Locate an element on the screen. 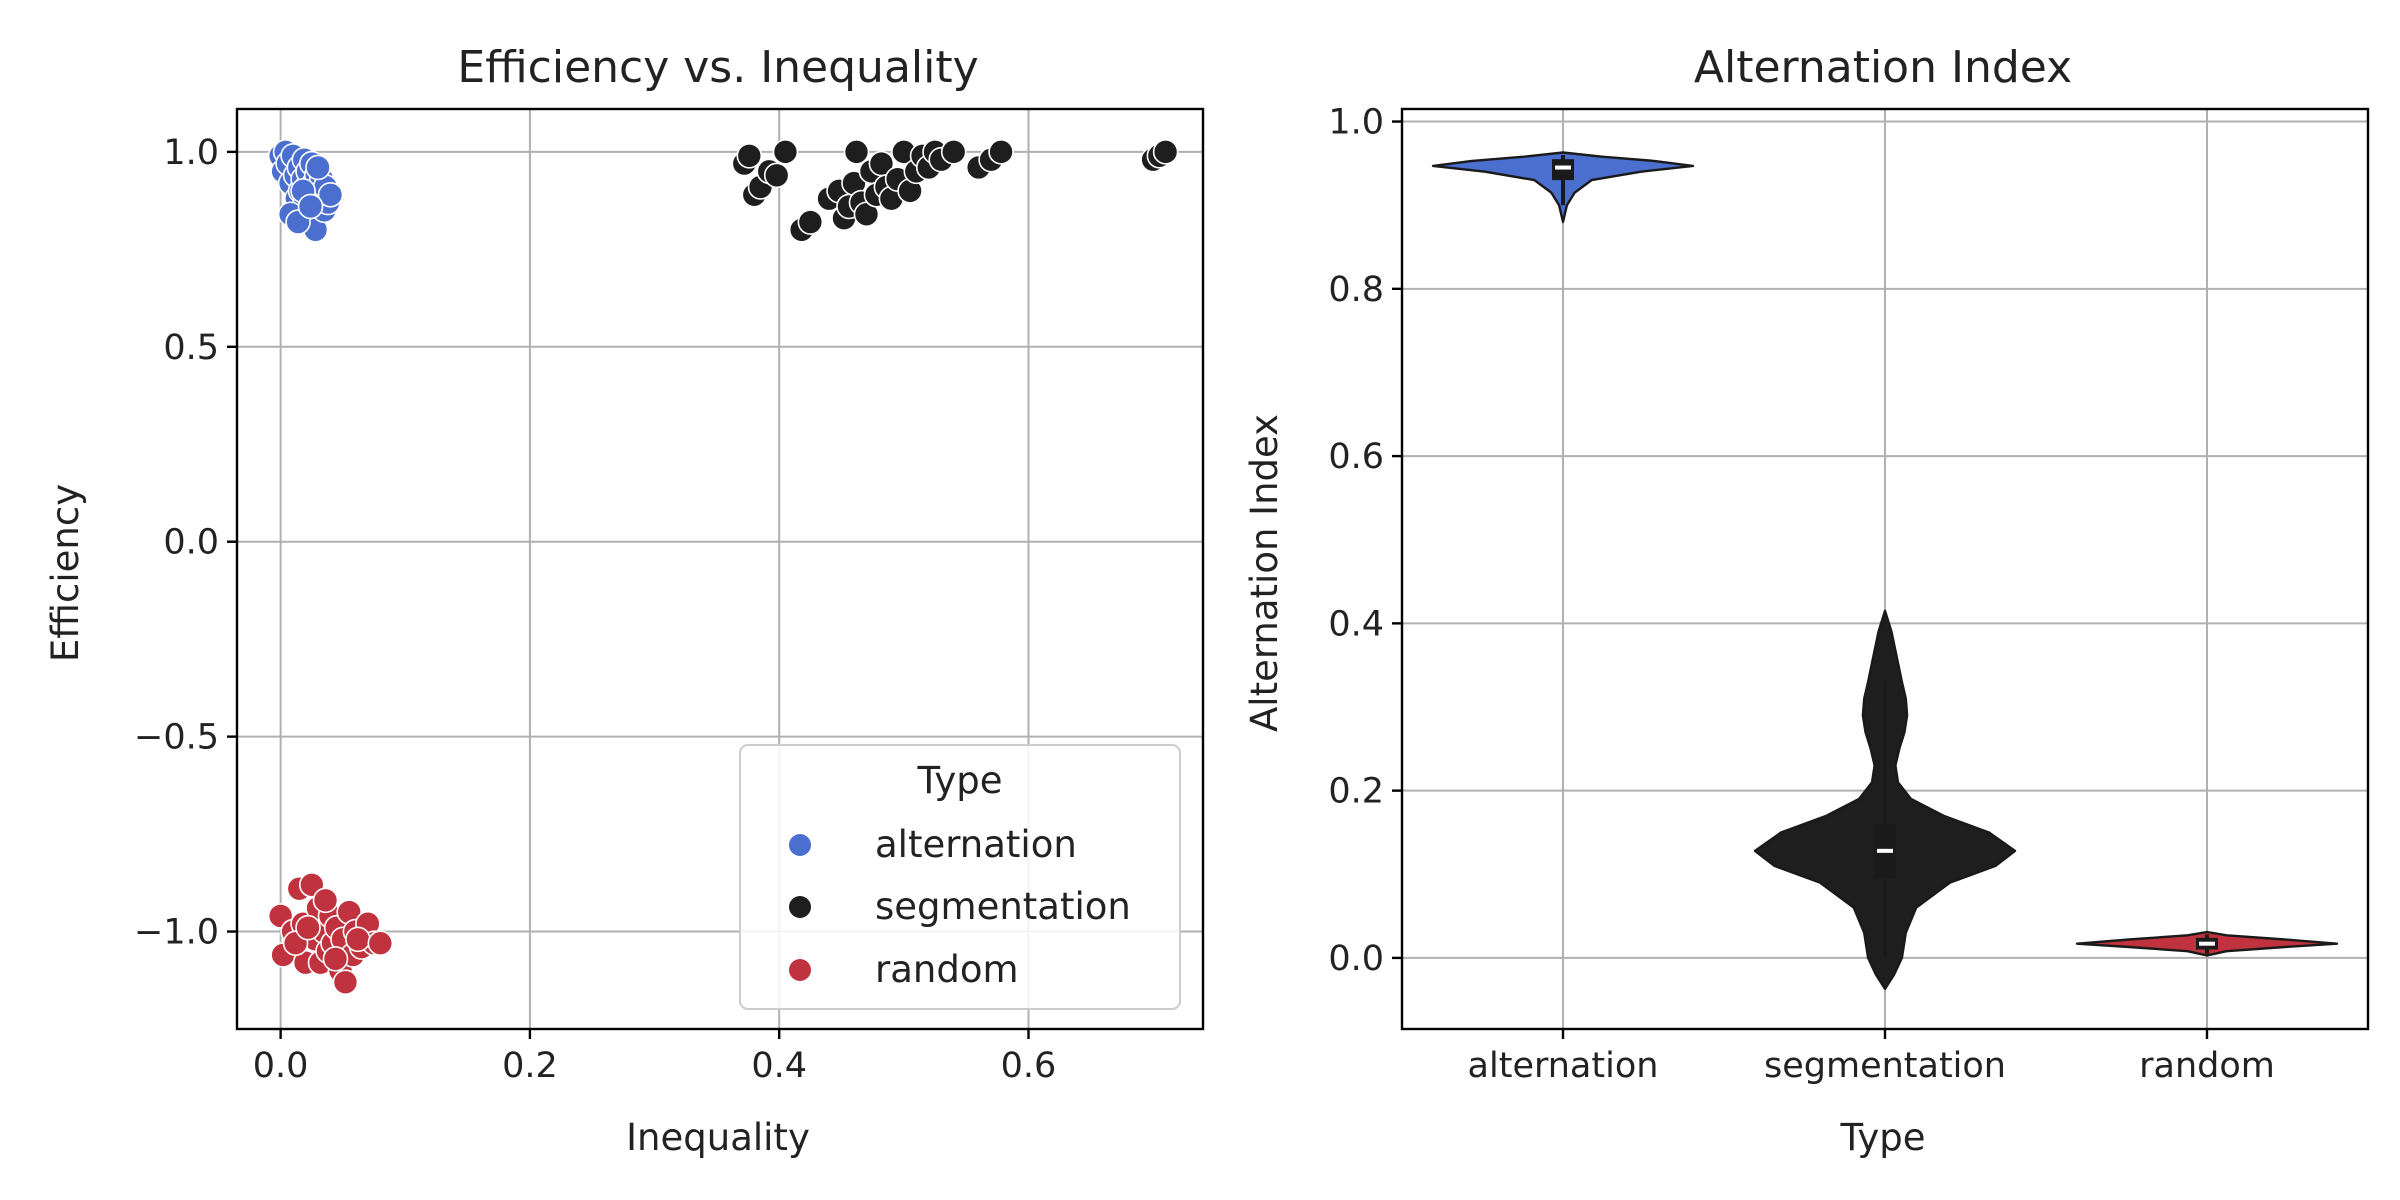 This screenshot has height=1200, width=2400. violin-y-tick-label: 0.2 is located at coordinates (1356, 792).